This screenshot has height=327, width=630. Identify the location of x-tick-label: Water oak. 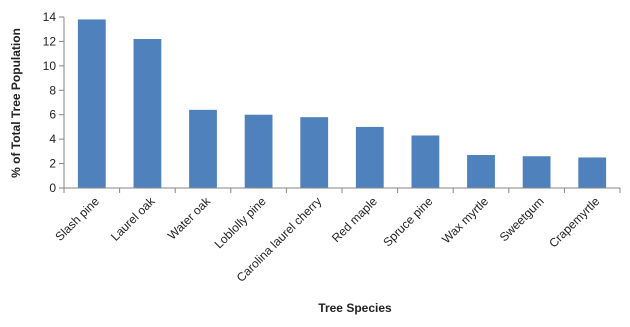
(189, 218).